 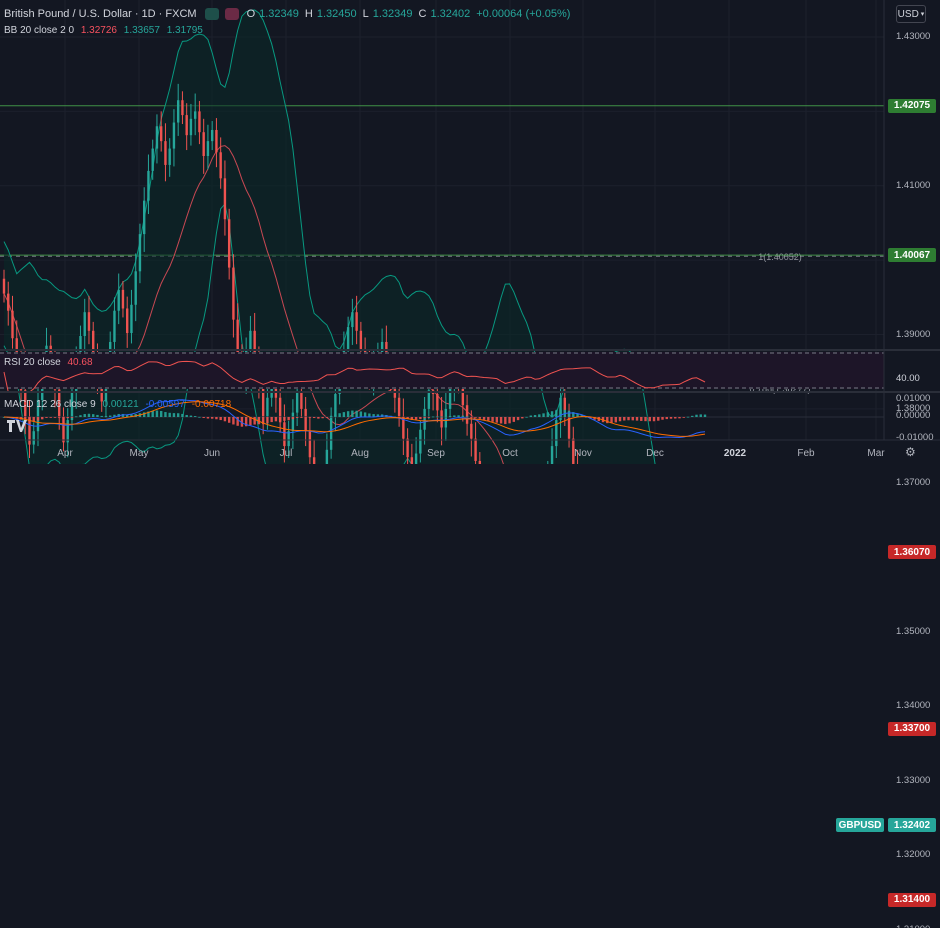 What do you see at coordinates (913, 398) in the screenshot?
I see `macd-tick-label: 0.01000` at bounding box center [913, 398].